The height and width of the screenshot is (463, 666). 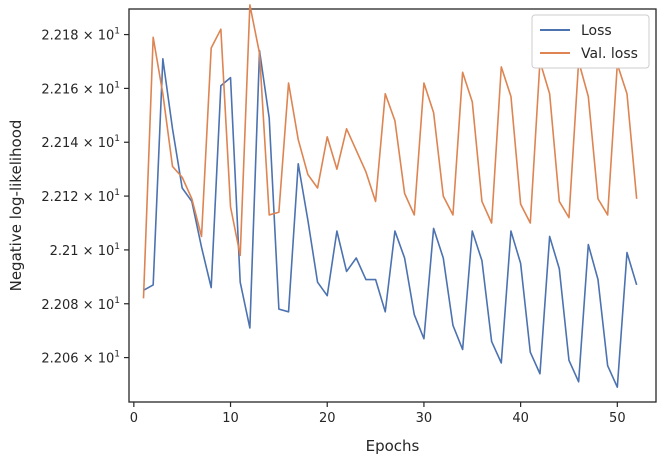 What do you see at coordinates (80, 196) in the screenshot?
I see `y-tick-label: 2.212 × 10¹` at bounding box center [80, 196].